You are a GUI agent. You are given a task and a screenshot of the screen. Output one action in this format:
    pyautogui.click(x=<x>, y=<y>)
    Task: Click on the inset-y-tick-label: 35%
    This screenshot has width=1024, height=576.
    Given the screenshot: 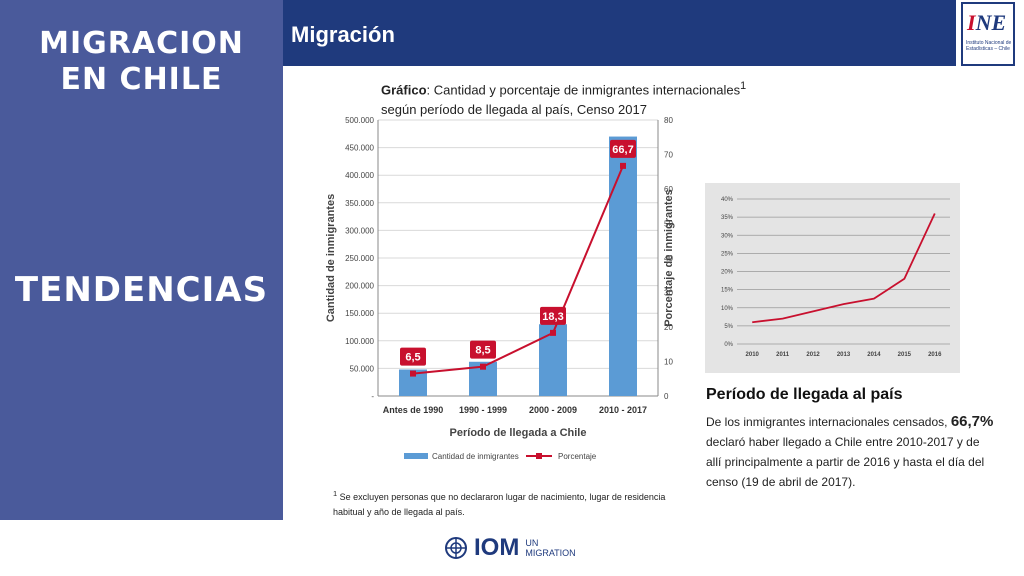 What is the action you would take?
    pyautogui.click(x=727, y=218)
    